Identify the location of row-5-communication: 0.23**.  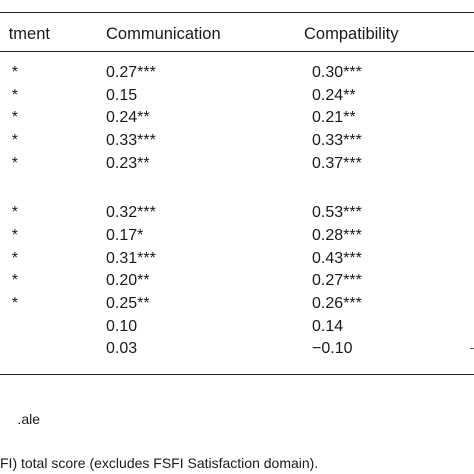
(128, 163).